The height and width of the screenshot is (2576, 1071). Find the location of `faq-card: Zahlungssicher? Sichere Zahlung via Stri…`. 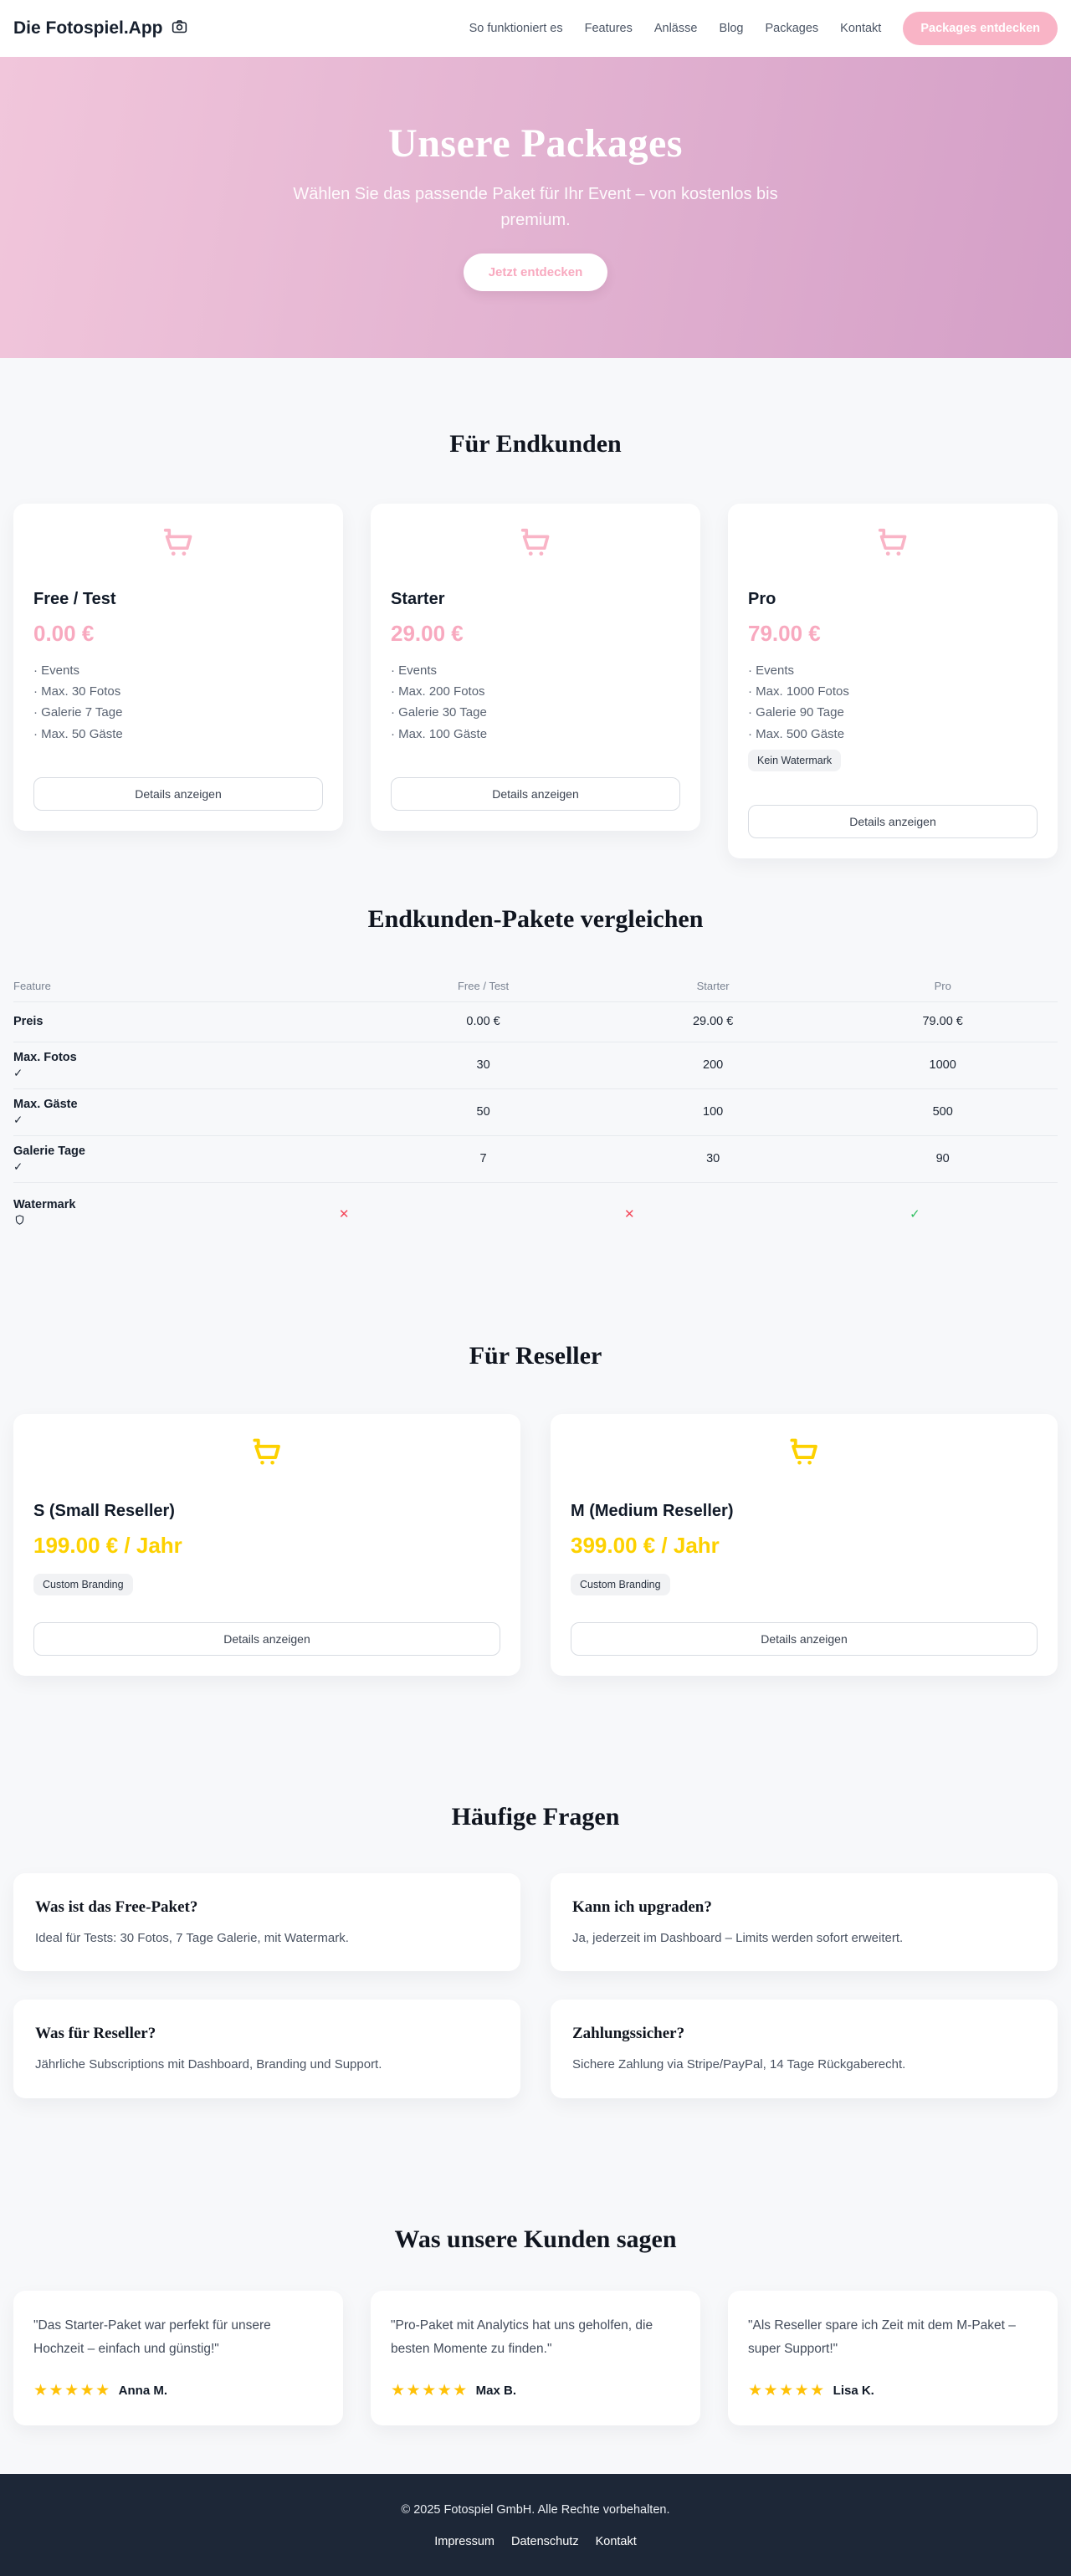

faq-card: Zahlungssicher? Sichere Zahlung via Stri… is located at coordinates (804, 2049).